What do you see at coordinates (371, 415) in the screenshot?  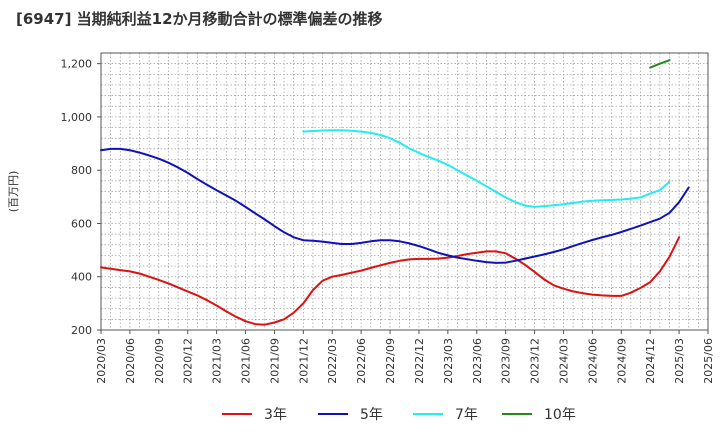 I see `legend-label-2: 5年` at bounding box center [371, 415].